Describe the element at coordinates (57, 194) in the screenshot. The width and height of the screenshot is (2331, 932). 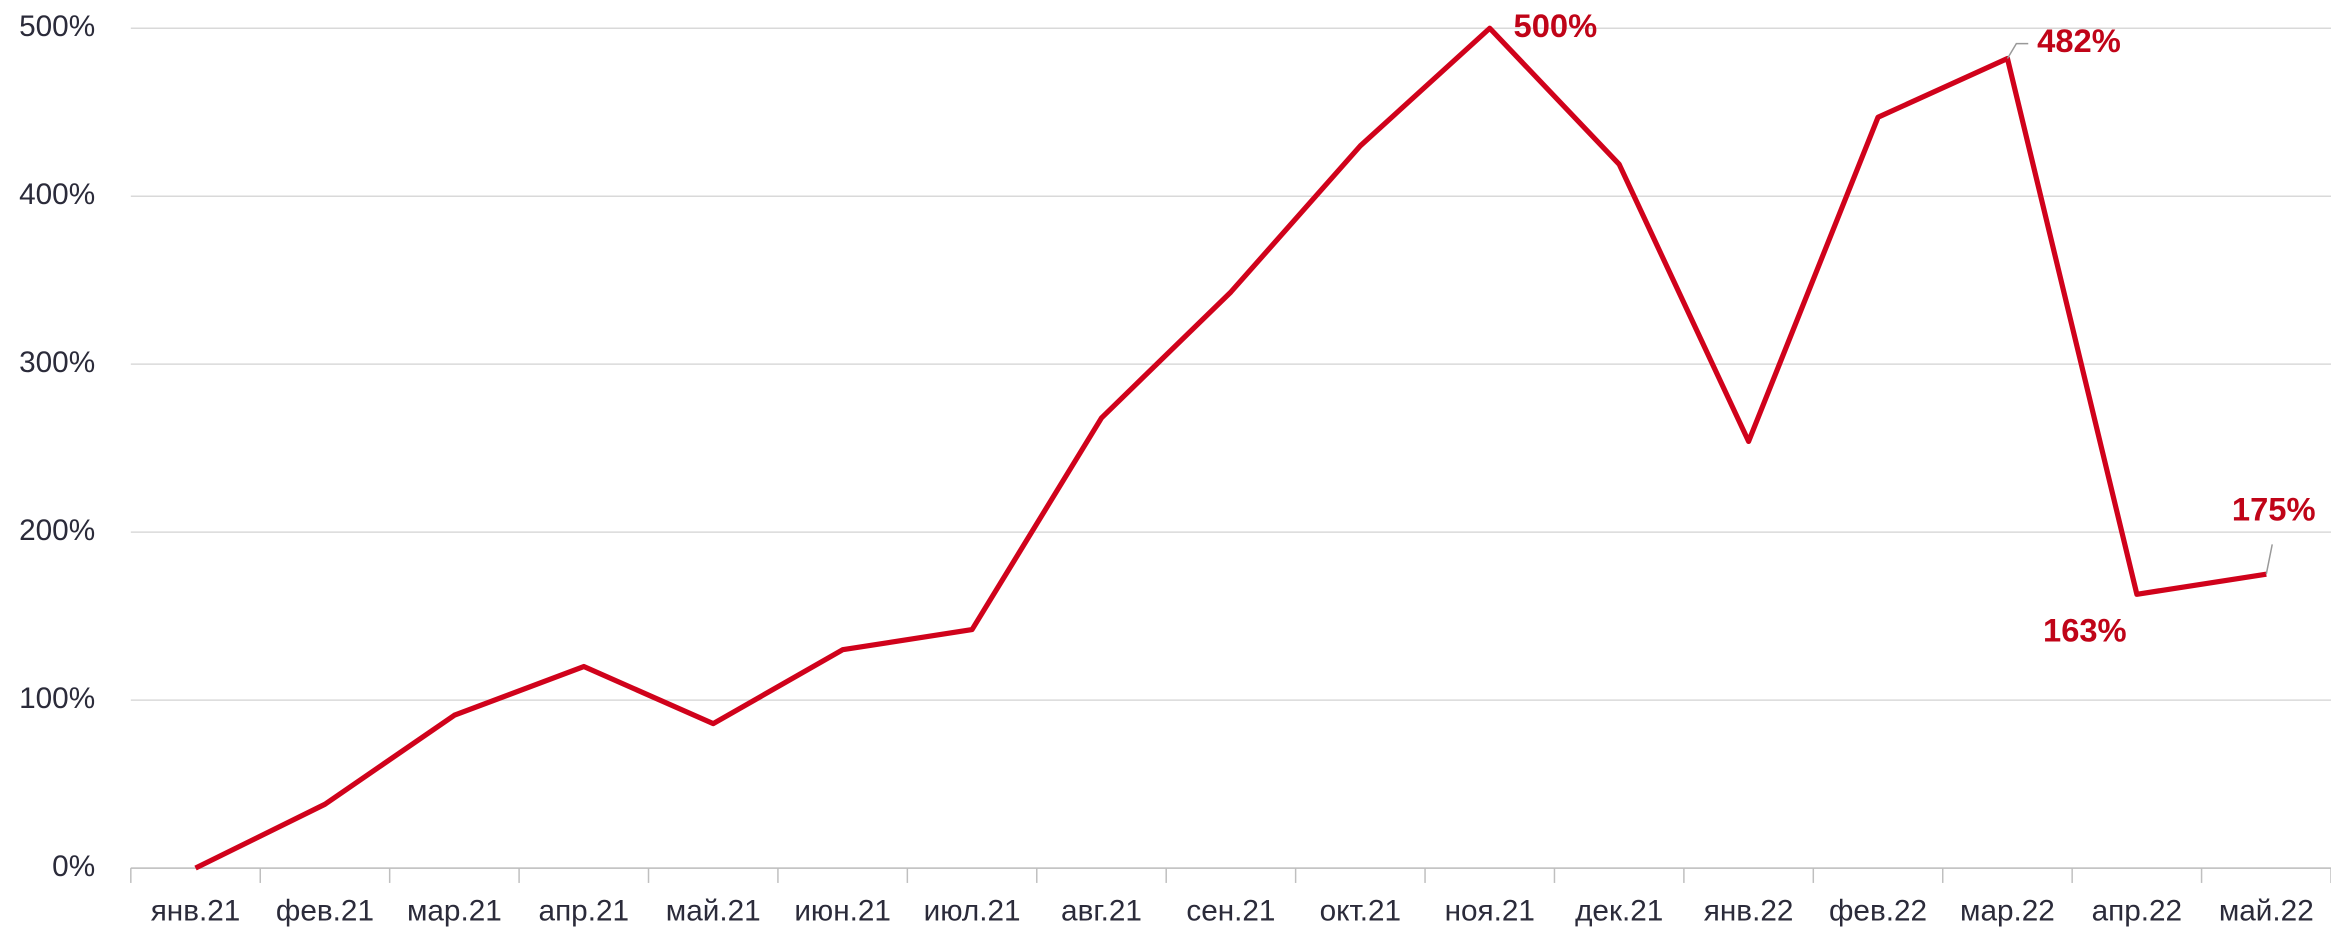
I see `y-tick-label: 400%` at that location.